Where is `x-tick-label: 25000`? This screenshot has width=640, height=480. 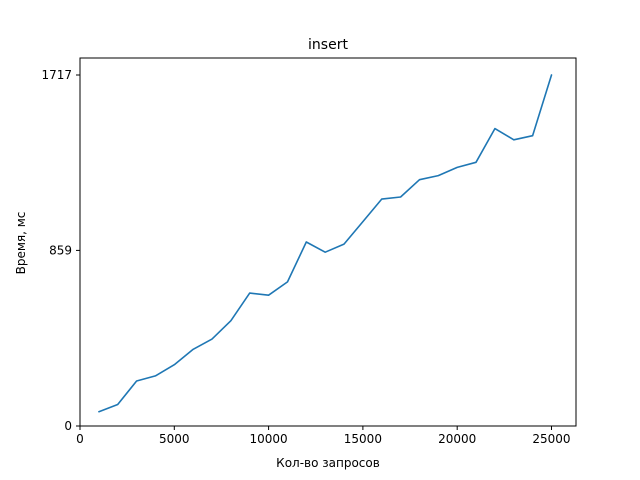 x-tick-label: 25000 is located at coordinates (551, 439).